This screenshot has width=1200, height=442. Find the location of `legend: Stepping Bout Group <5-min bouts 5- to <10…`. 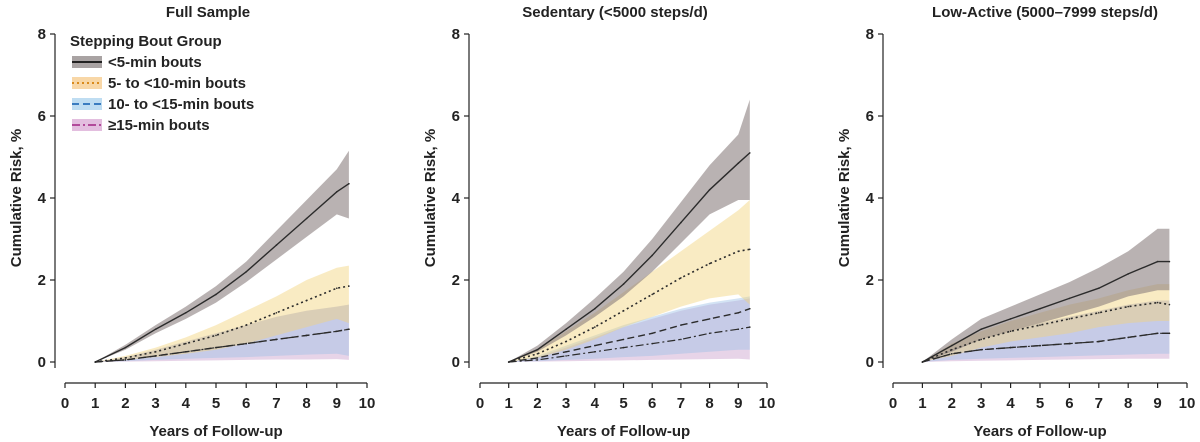

legend: Stepping Bout Group <5-min bouts 5- to <10… is located at coordinates (162, 83).